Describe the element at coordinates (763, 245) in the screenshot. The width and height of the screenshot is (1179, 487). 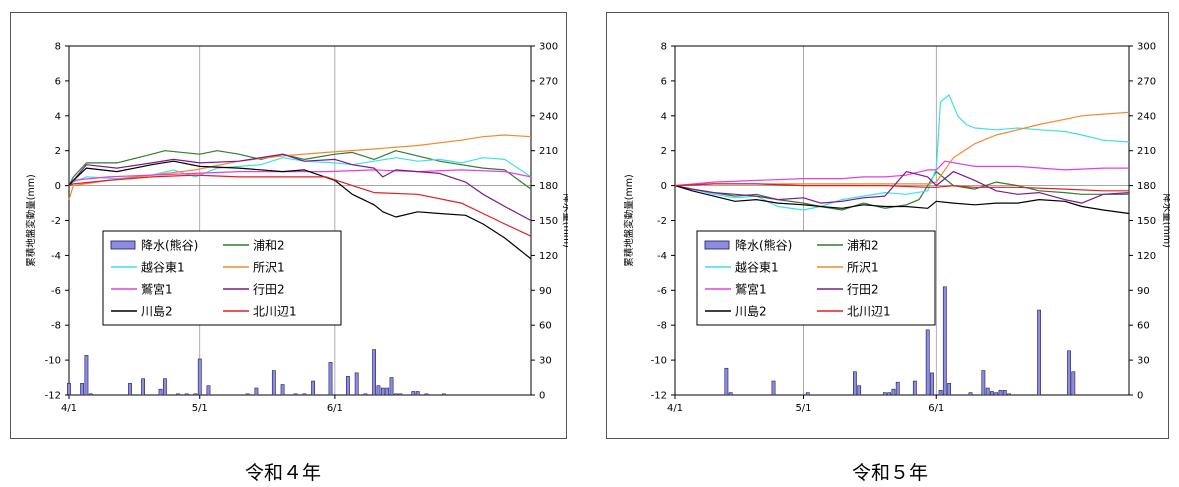
I see `legend-label-降水-熊谷: 降水(熊谷)` at that location.